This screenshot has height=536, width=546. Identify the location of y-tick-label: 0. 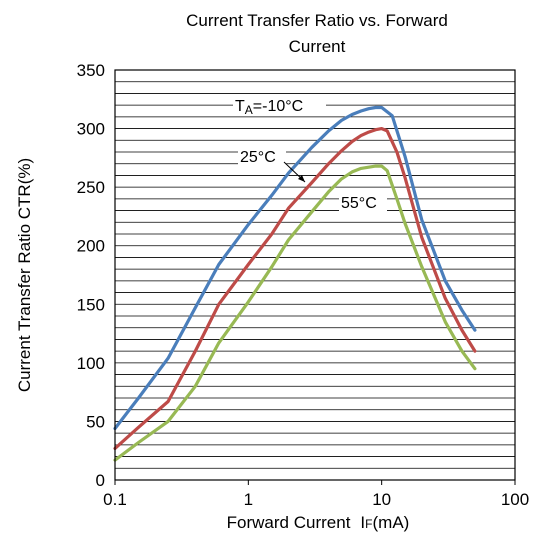
(100, 480).